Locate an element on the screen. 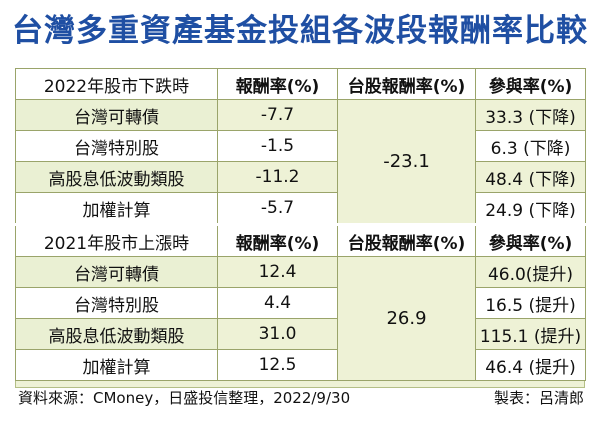 This screenshot has width=600, height=422. table-row: 加權計算 12.5 46.4 (提升) is located at coordinates (300, 365).